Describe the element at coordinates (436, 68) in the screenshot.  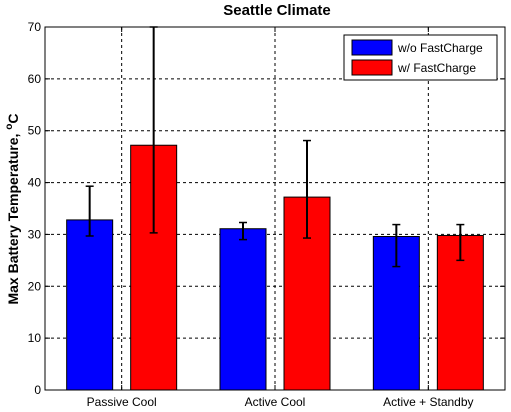
I see `legend-label-with-fastcharge: w/ FastCharge` at that location.